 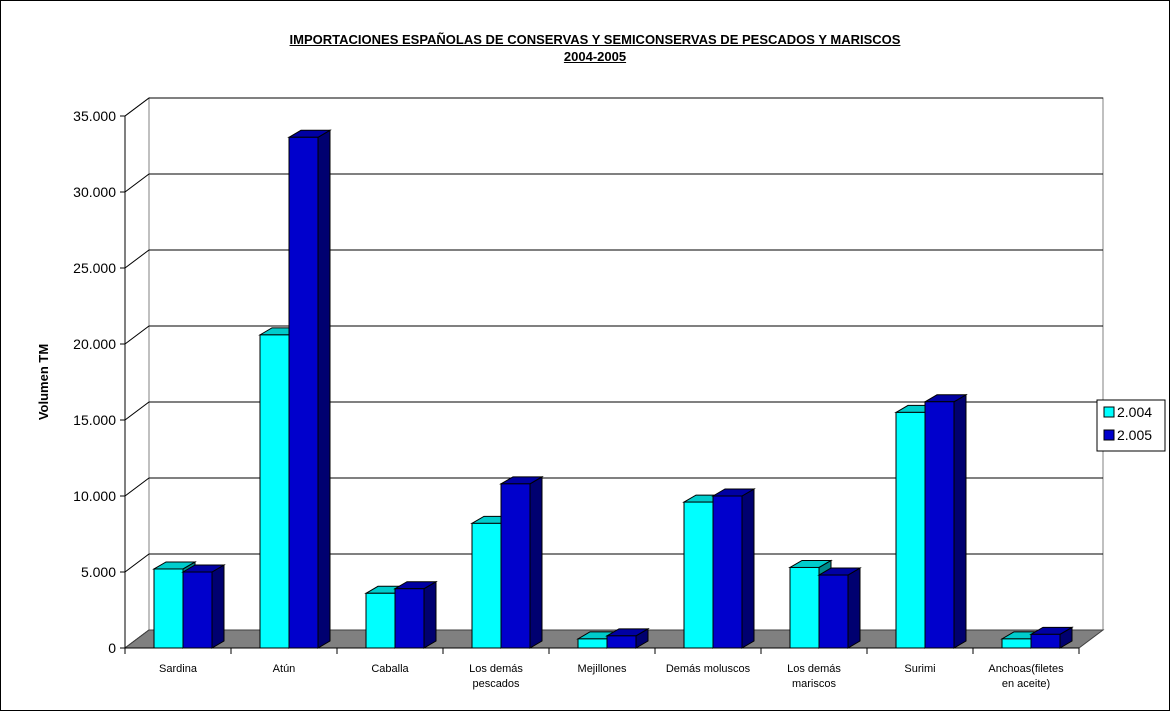 I want to click on x-tick-label: Atún, so click(x=284, y=669).